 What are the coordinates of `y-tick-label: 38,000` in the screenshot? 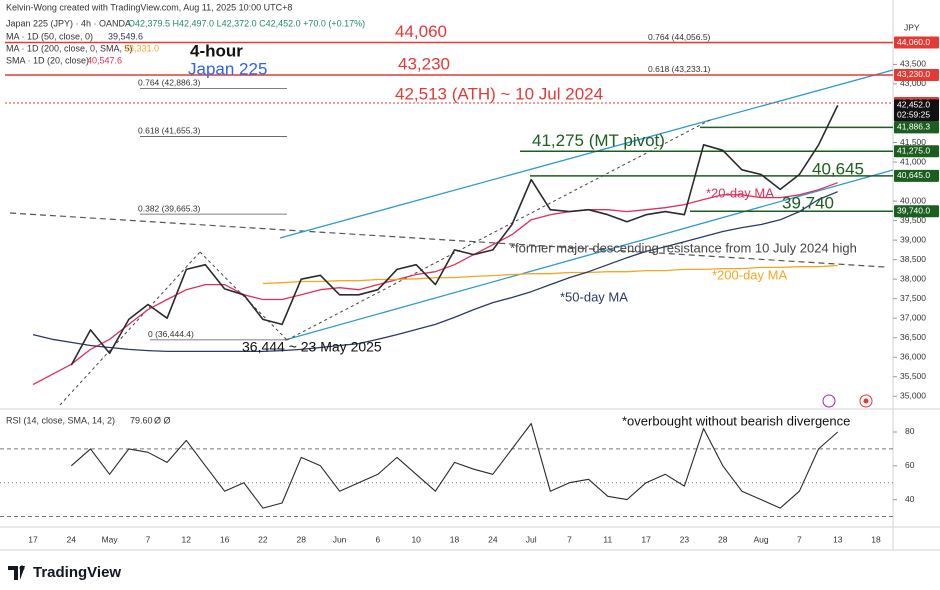 It's located at (913, 278).